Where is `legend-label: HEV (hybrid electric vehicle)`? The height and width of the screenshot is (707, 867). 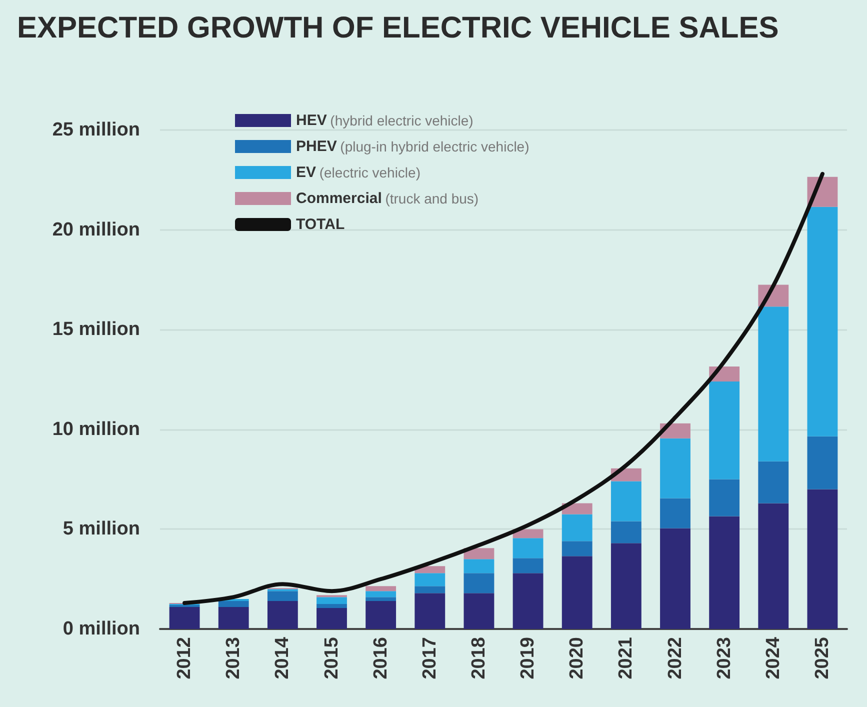 legend-label: HEV (hybrid electric vehicle) is located at coordinates (385, 120).